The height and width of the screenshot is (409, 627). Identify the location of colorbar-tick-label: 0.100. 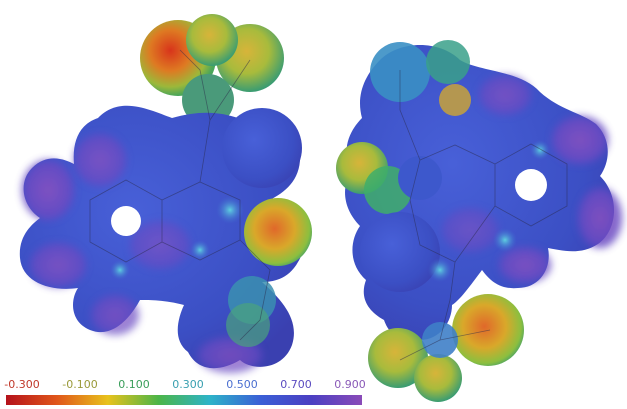
(134, 384).